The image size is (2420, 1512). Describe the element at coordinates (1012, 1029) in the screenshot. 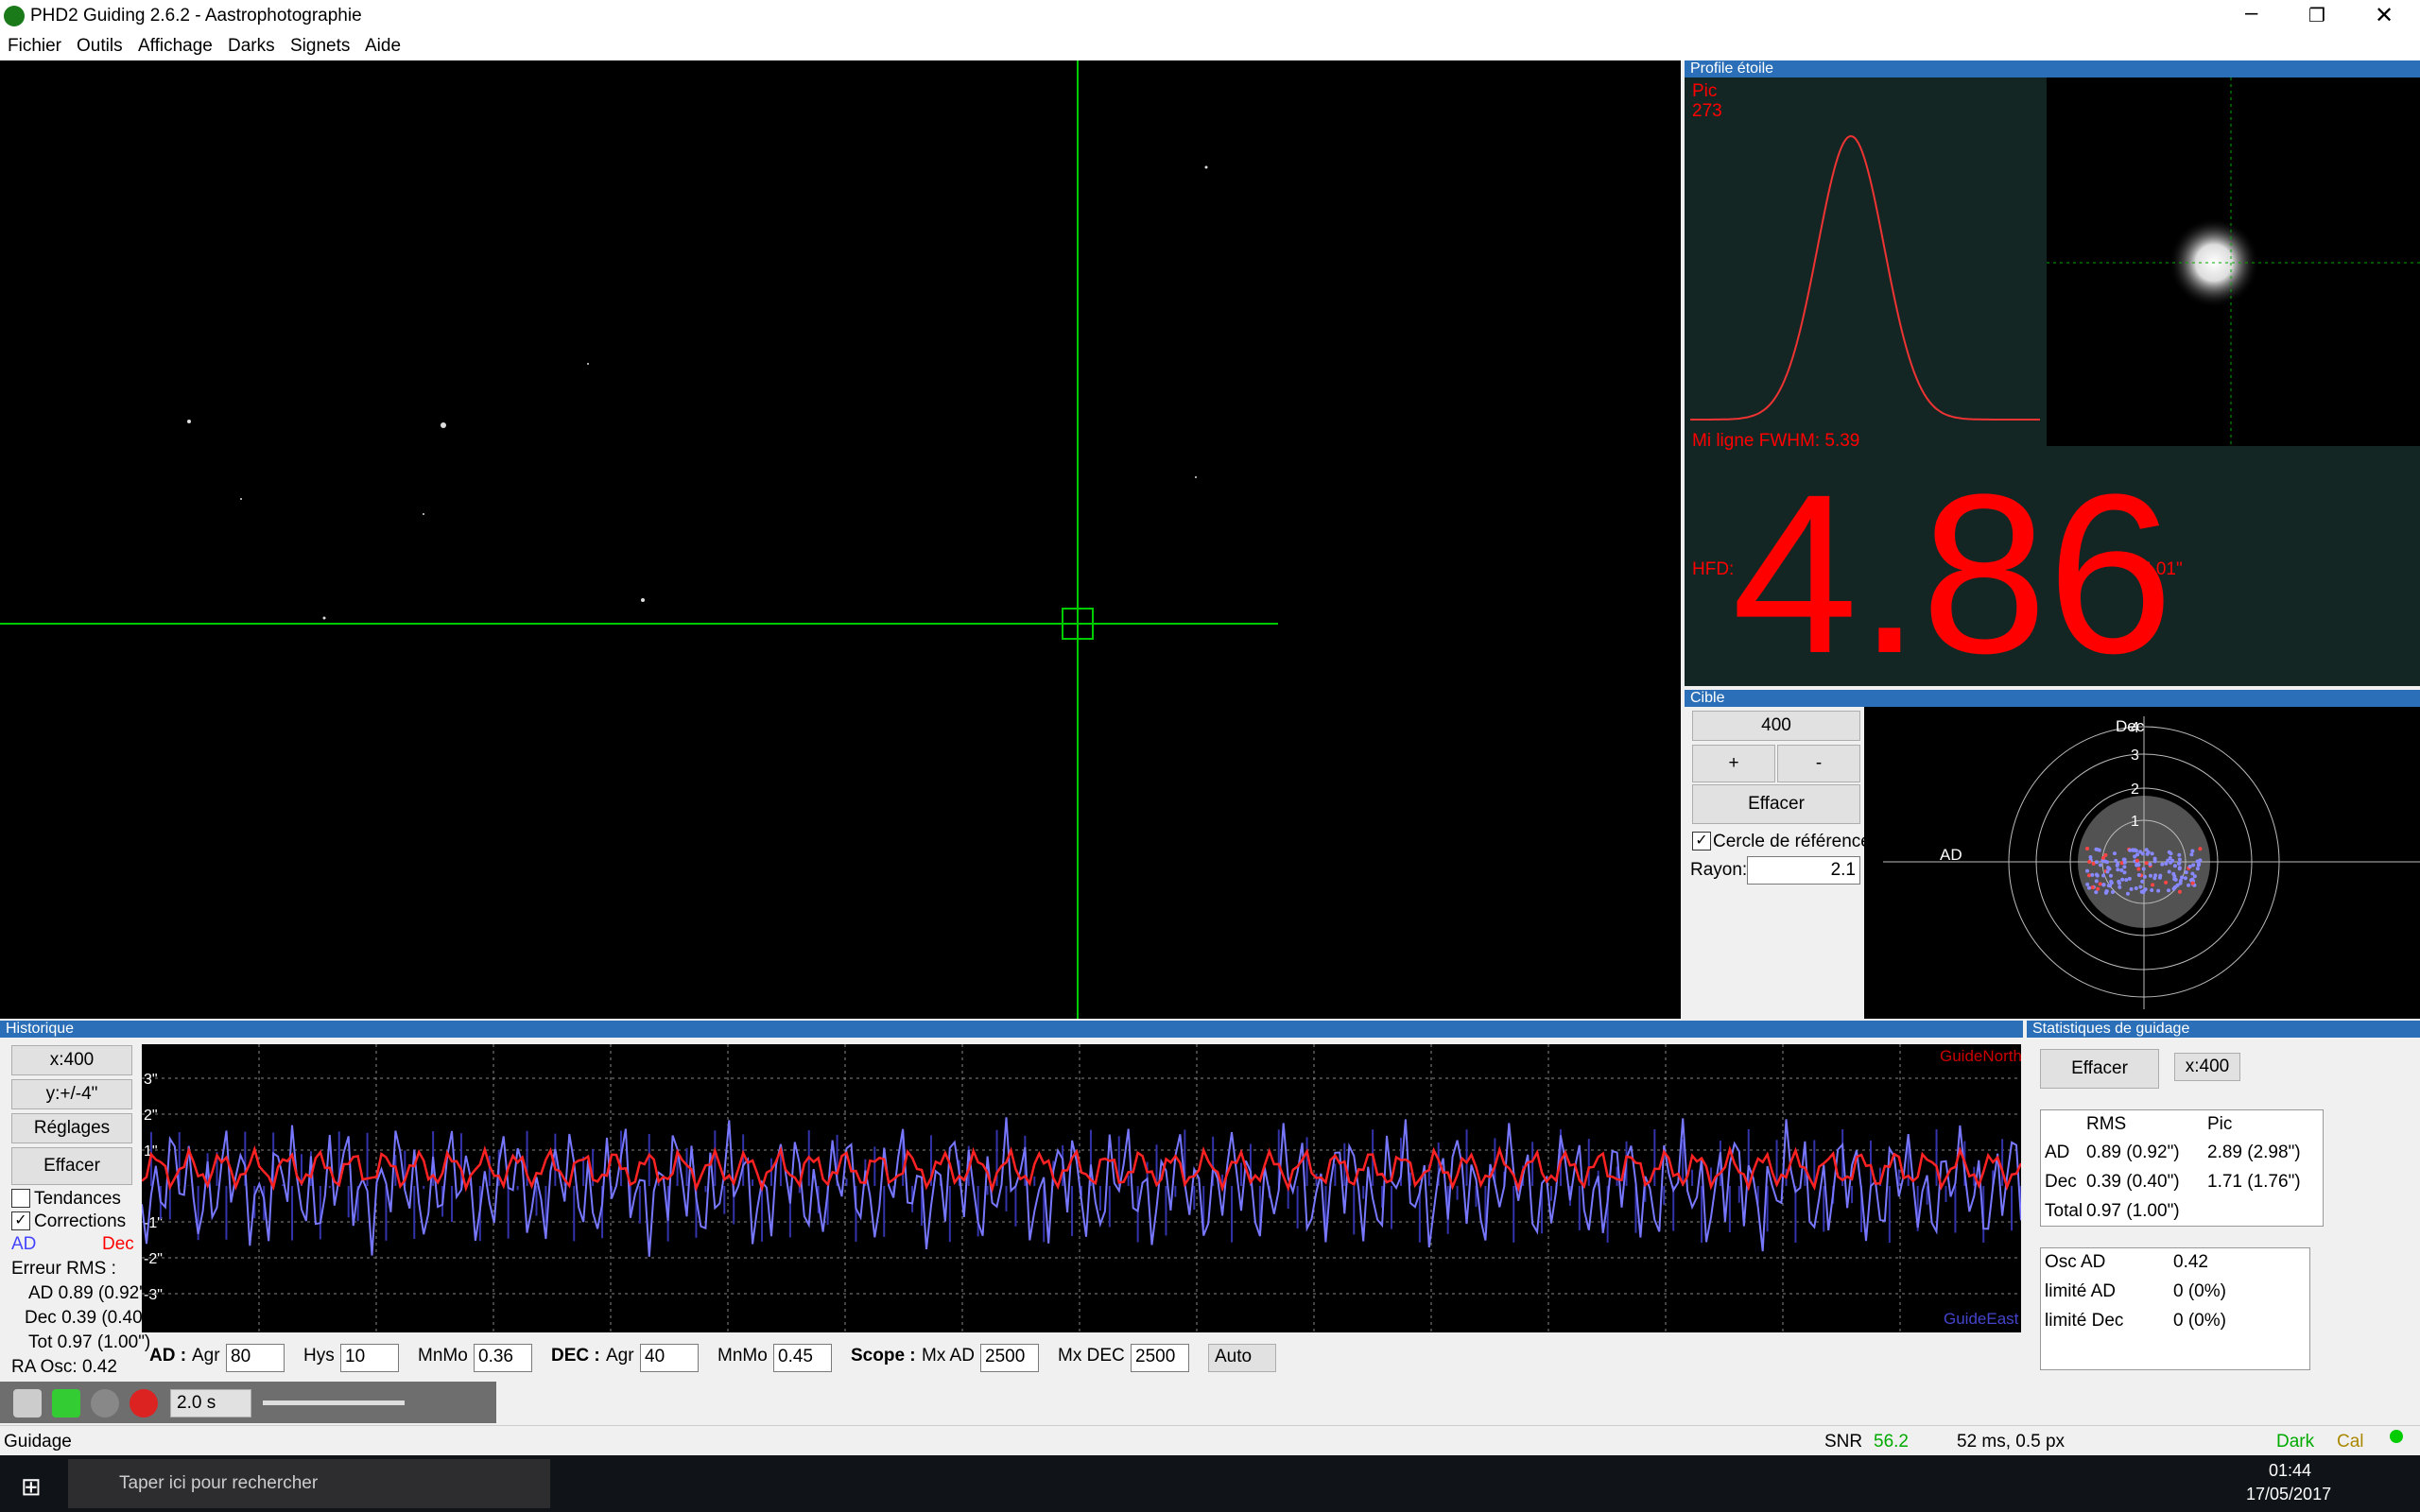

I see `panel-header: Historique` at that location.